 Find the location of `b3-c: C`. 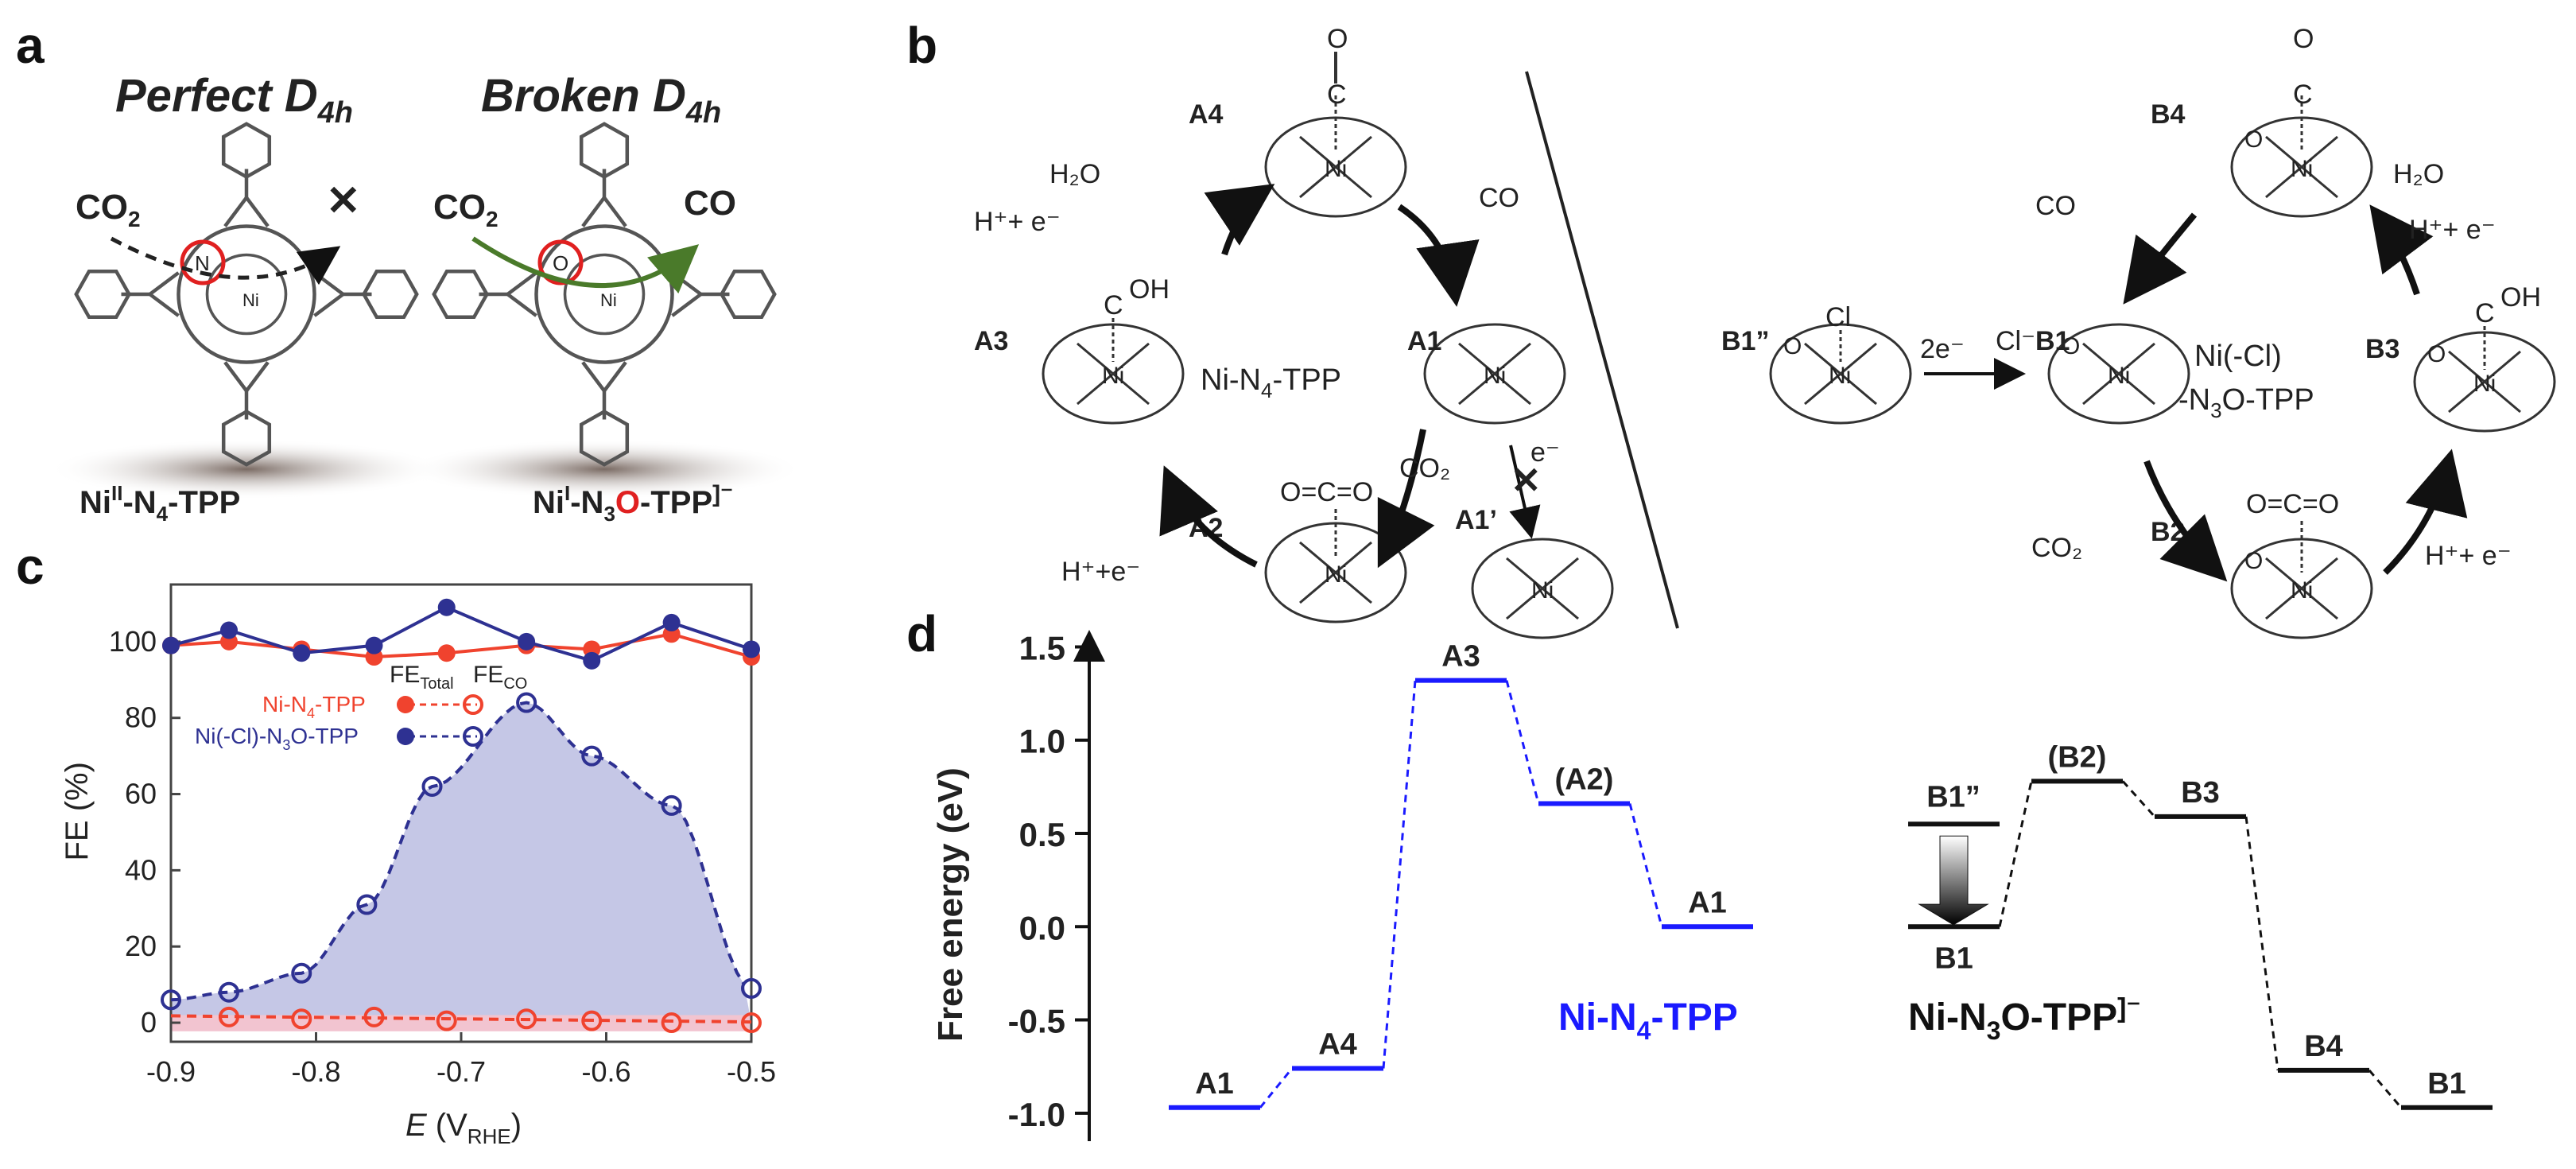

b3-c: C is located at coordinates (2485, 313).